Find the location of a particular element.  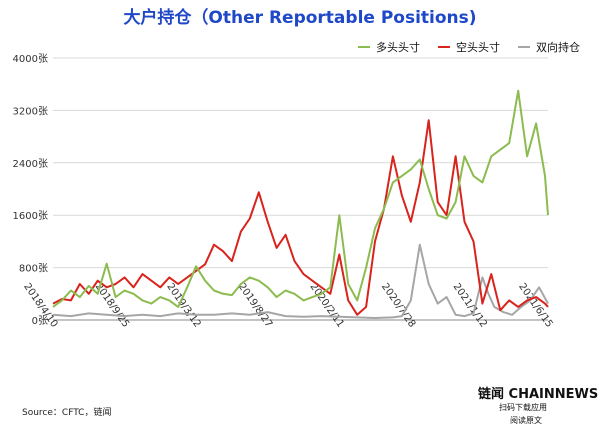

brand-logo: 链闻 CHAINNEWS is located at coordinates (538, 394).